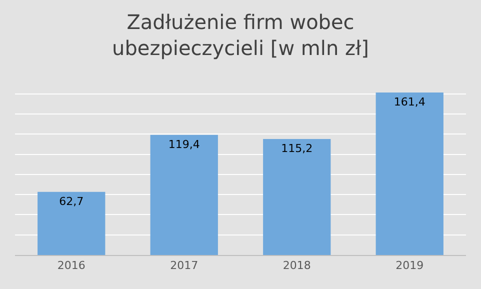 Image resolution: width=481 pixels, height=289 pixels. Describe the element at coordinates (296, 265) in the screenshot. I see `x-tick-label: 2018` at that location.